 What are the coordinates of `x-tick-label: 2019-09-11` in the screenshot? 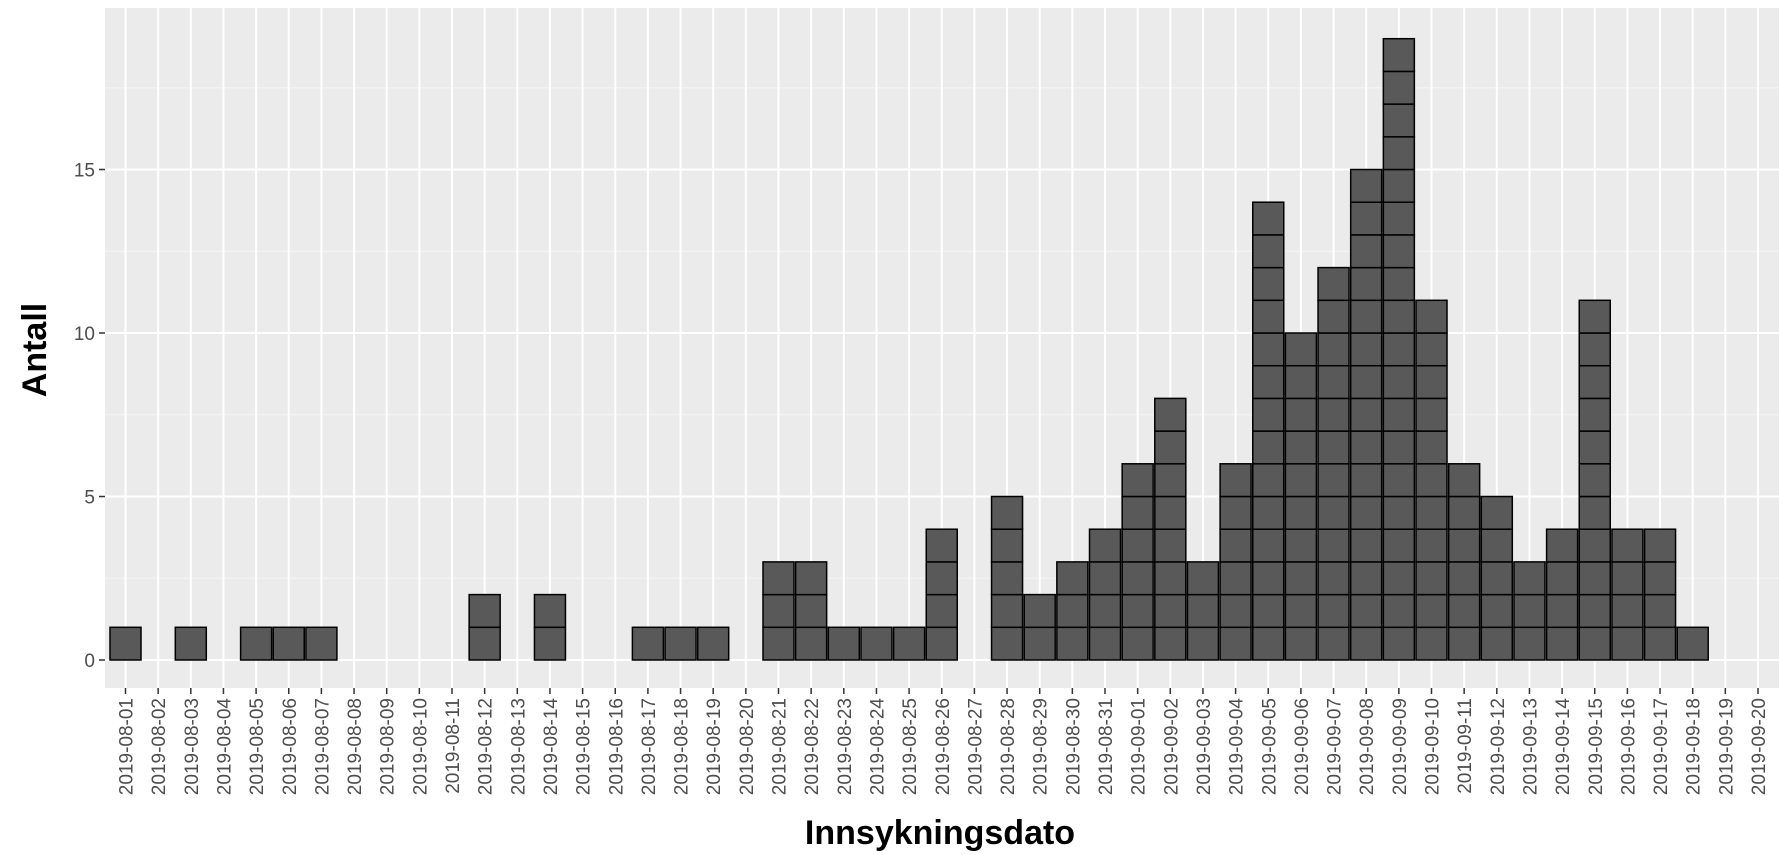 It's located at (1465, 746).